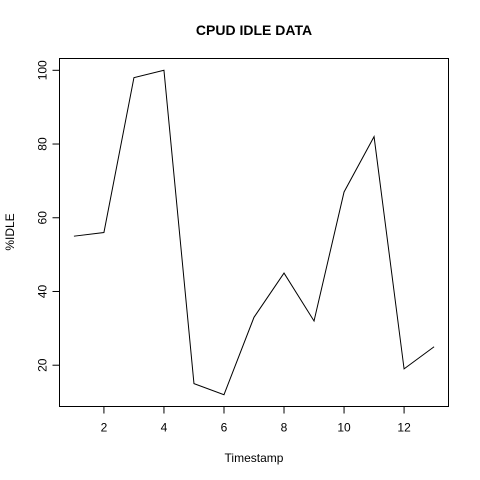 The height and width of the screenshot is (480, 480). I want to click on y-axis-label: %IDLE, so click(10, 231).